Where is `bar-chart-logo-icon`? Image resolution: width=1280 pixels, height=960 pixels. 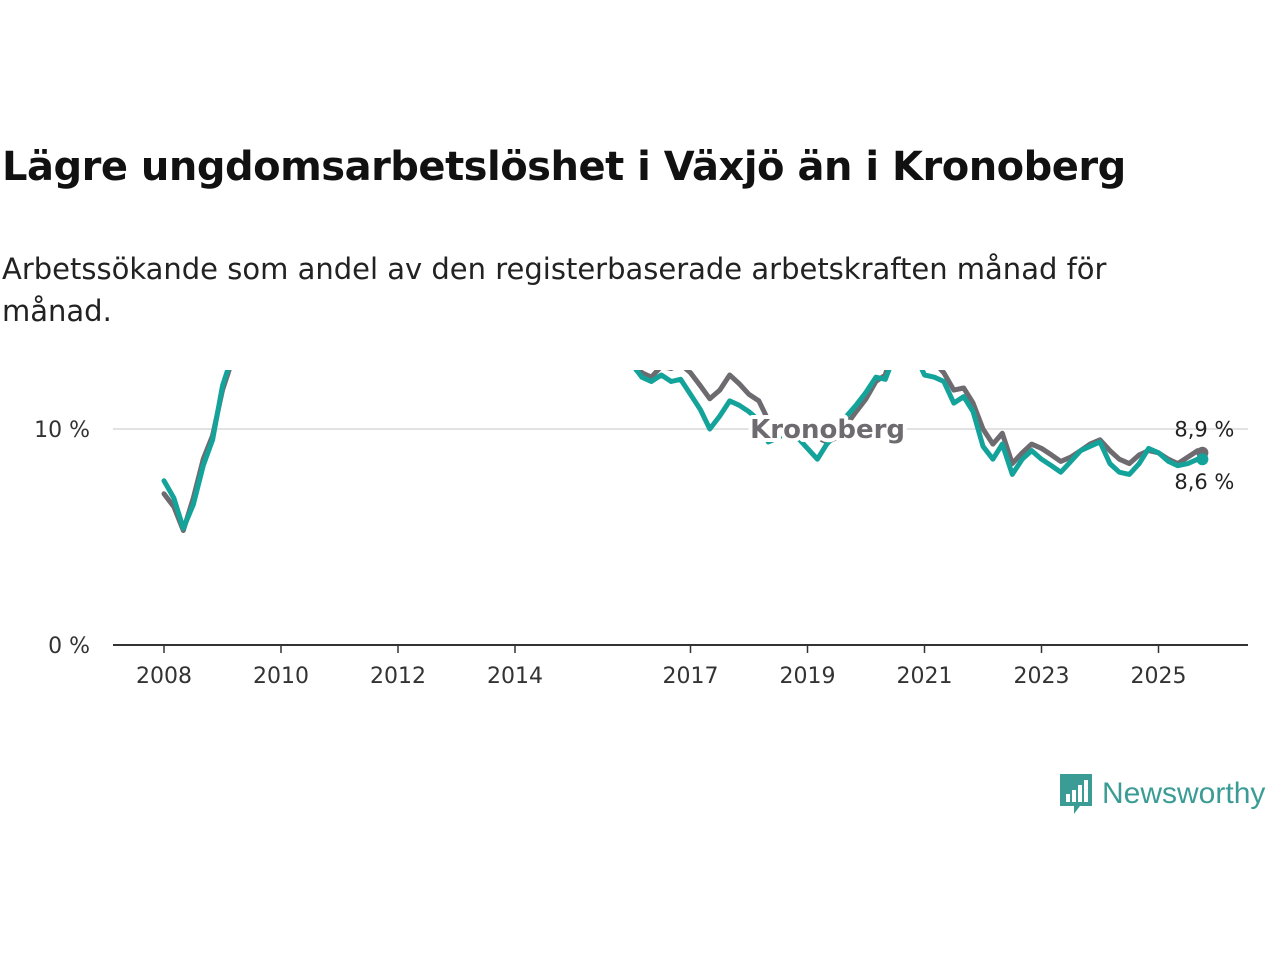
bar-chart-logo-icon is located at coordinates (1076, 794).